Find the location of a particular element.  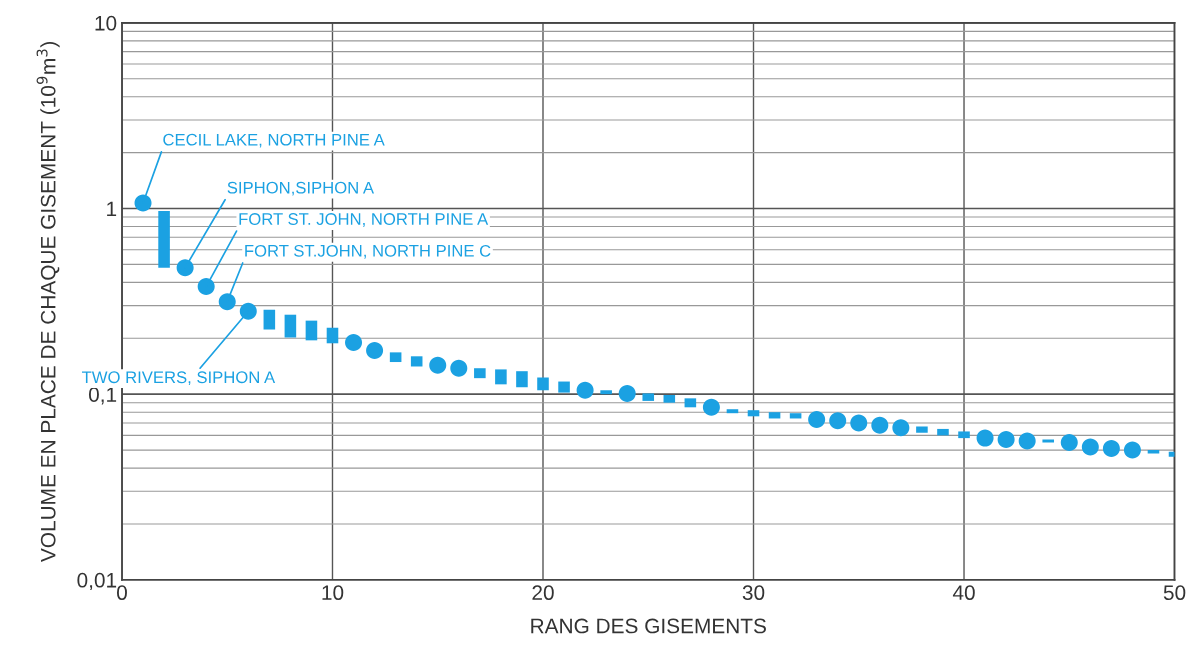

x-tick-label: 50 is located at coordinates (1174, 593).